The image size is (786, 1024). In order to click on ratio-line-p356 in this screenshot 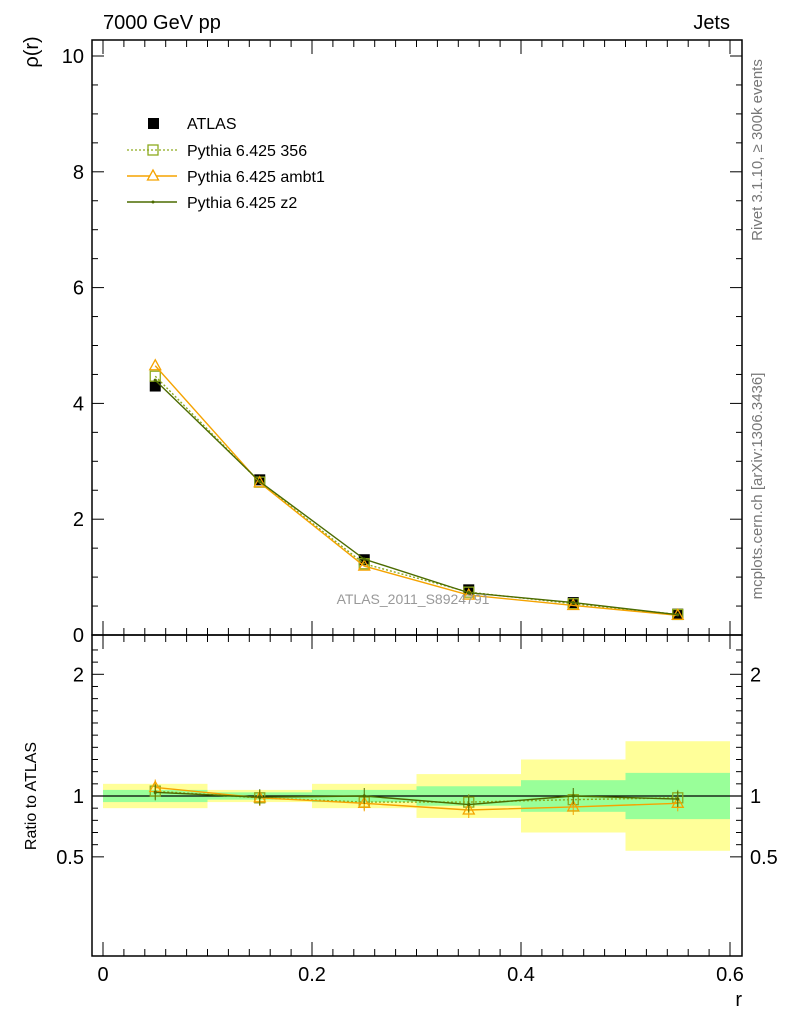, I will do `click(416, 796)`.